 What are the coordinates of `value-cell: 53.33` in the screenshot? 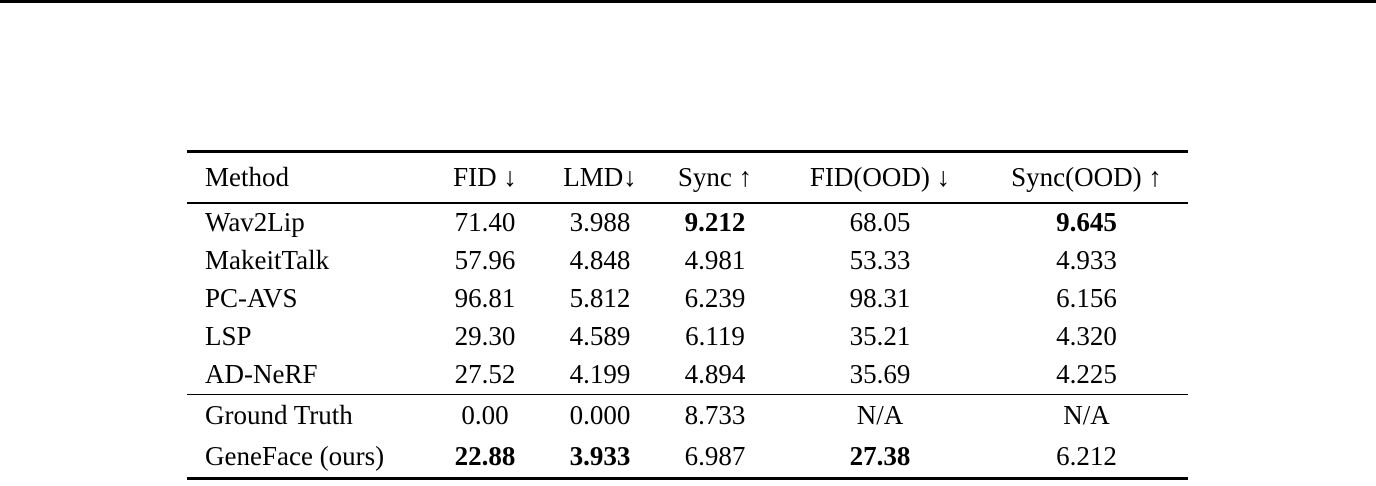 It's located at (880, 260).